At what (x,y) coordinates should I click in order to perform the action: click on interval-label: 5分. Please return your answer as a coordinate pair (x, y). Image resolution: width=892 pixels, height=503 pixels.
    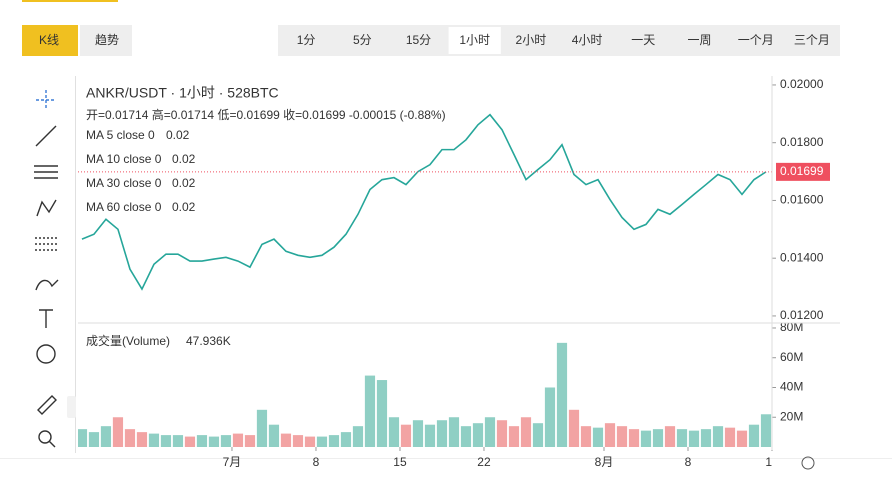
    Looking at the image, I should click on (362, 40).